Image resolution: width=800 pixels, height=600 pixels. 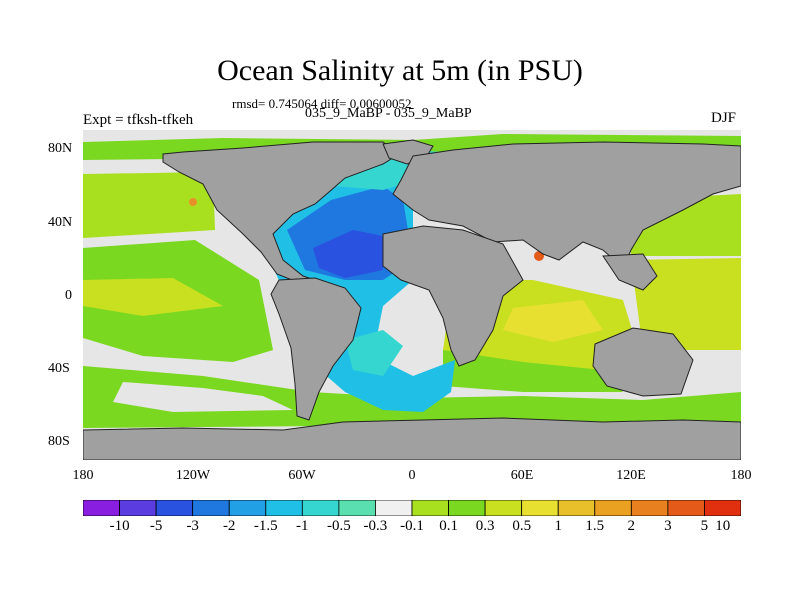 I want to click on continent-africa, so click(x=453, y=296).